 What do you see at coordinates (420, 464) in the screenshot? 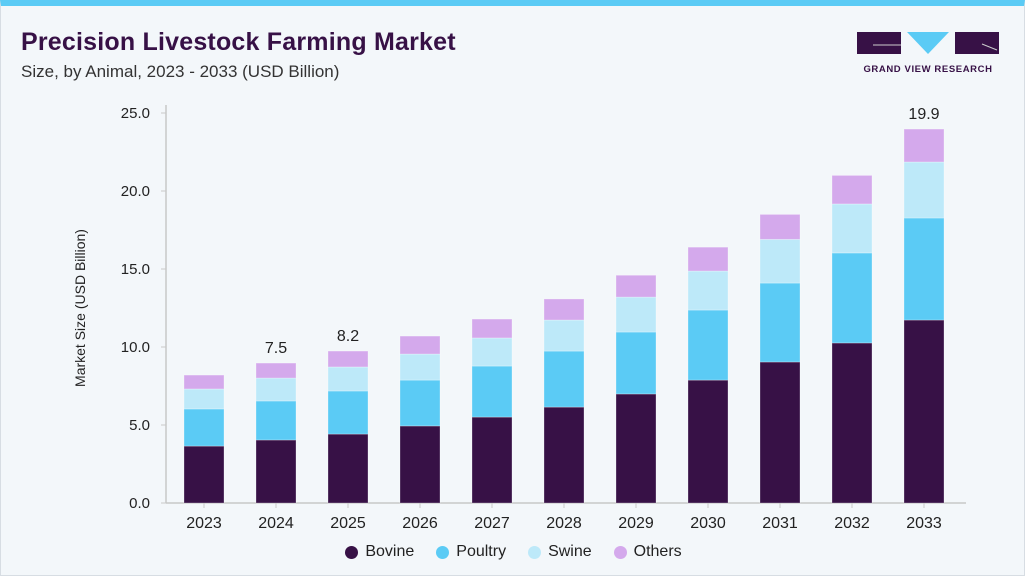
I see `bar-bovine-2026` at bounding box center [420, 464].